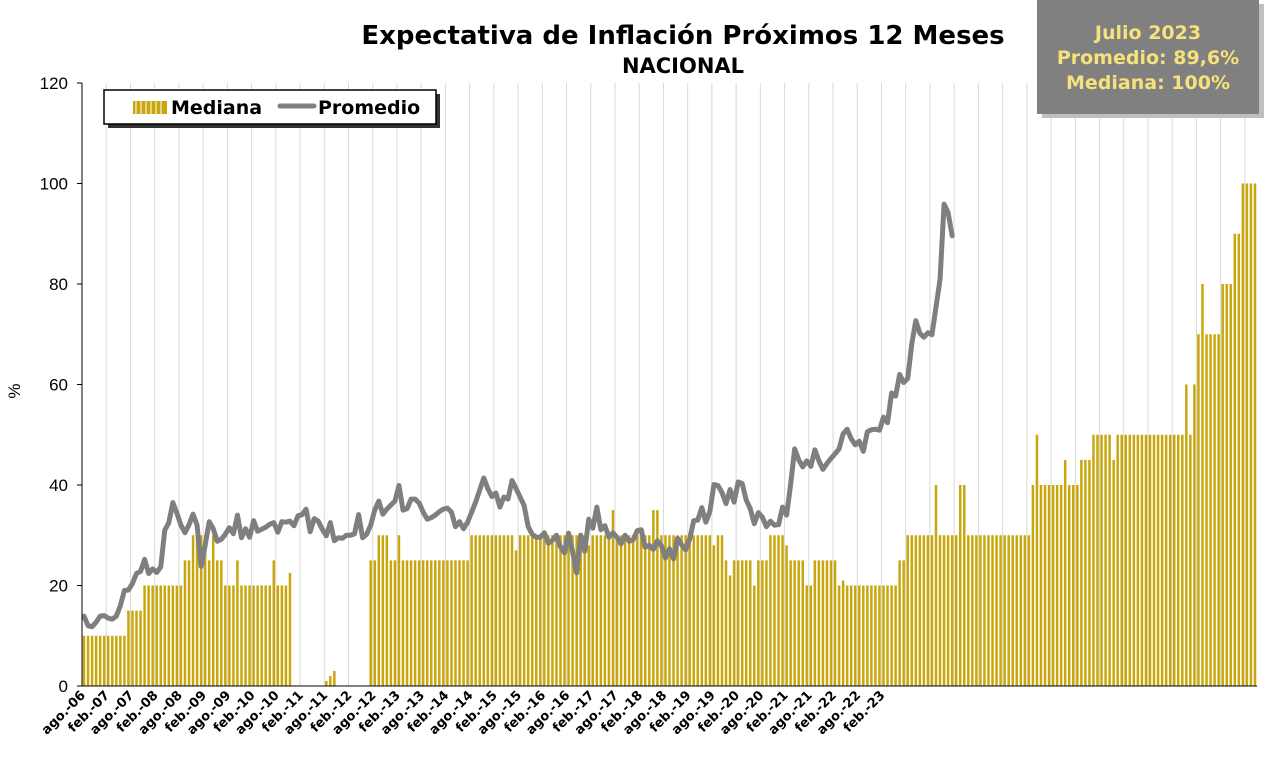  What do you see at coordinates (58, 284) in the screenshot?
I see `y-tick-label: 80` at bounding box center [58, 284].